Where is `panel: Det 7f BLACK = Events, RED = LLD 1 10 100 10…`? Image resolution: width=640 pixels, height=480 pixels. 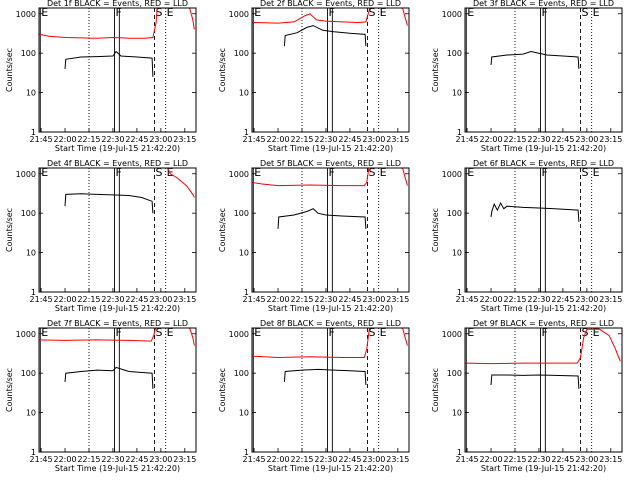 panel: Det 7f BLACK = Events, RED = LLD 1 10 100 10… is located at coordinates (101, 396).